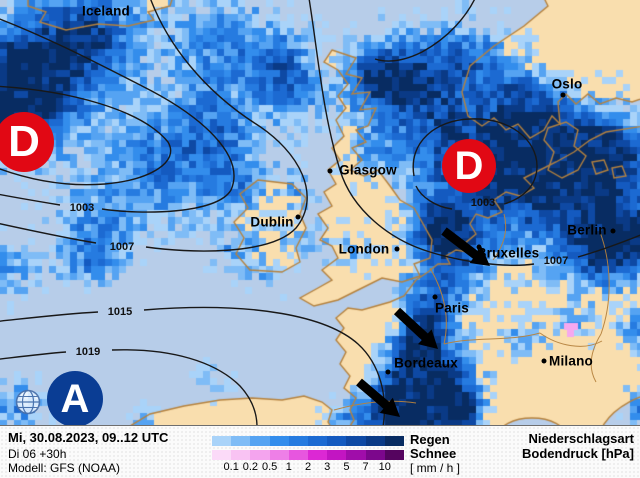 This screenshot has width=640, height=478. What do you see at coordinates (430, 439) in the screenshot?
I see `rain-legend-label: Regen` at bounding box center [430, 439].